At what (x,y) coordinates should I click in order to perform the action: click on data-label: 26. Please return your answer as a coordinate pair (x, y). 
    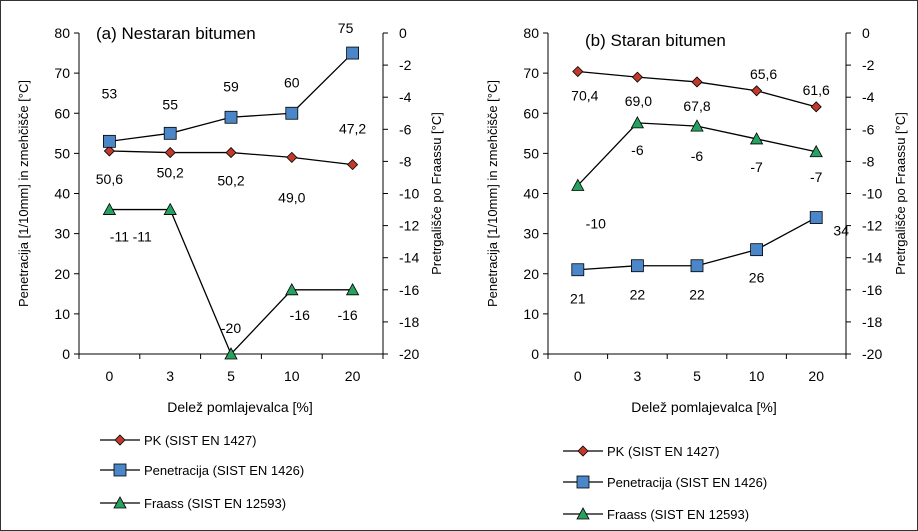
    Looking at the image, I should click on (757, 278).